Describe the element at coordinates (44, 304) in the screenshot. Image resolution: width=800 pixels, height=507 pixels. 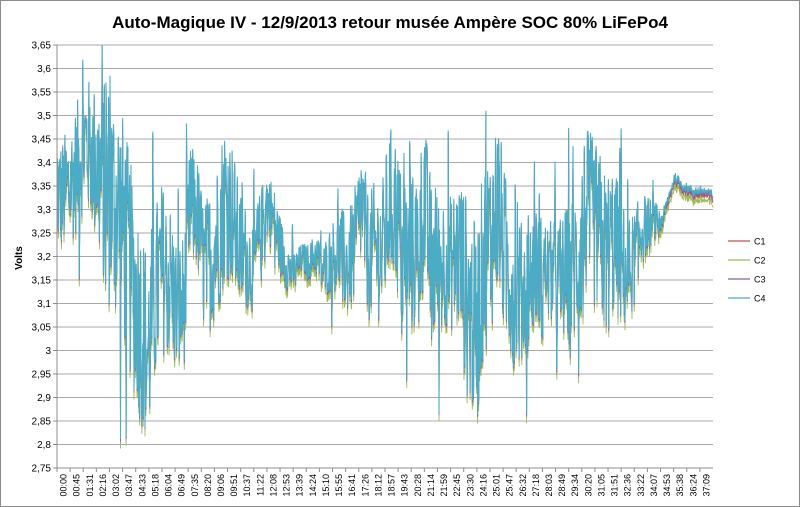
I see `ytick-label: 3,1` at that location.